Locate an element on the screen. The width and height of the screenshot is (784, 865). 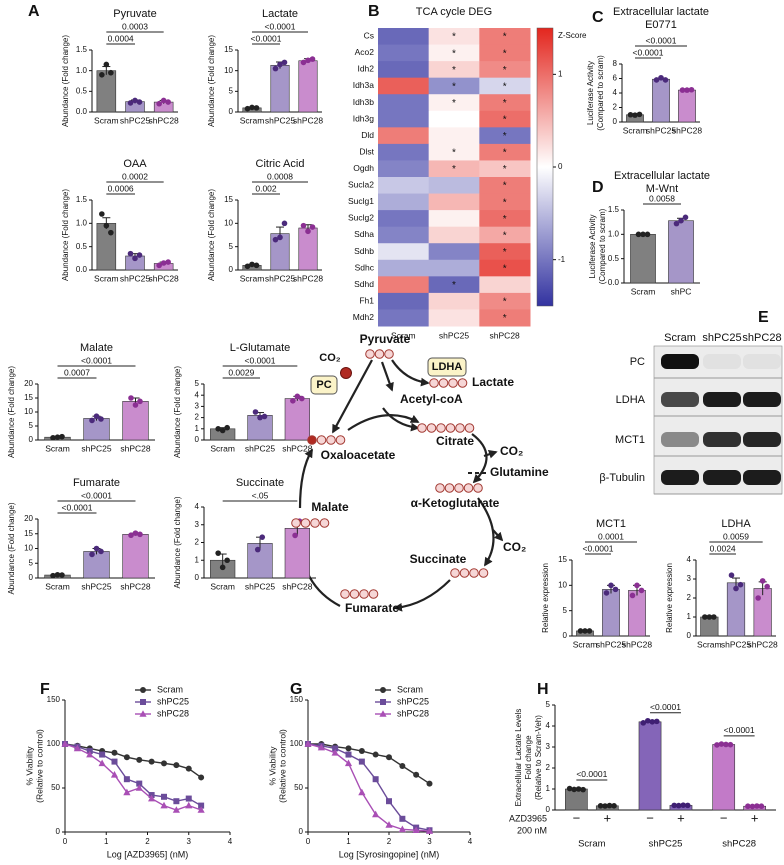
group-label: Scram is located at coordinates (592, 844).